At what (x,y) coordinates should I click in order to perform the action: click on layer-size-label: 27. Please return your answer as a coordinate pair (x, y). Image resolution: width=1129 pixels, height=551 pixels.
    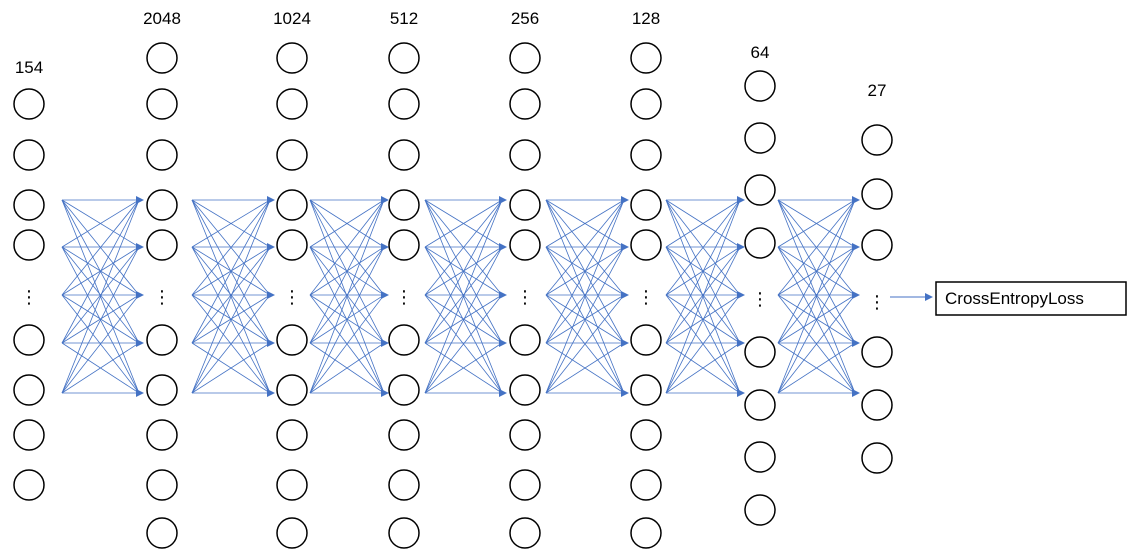
    Looking at the image, I should click on (877, 90).